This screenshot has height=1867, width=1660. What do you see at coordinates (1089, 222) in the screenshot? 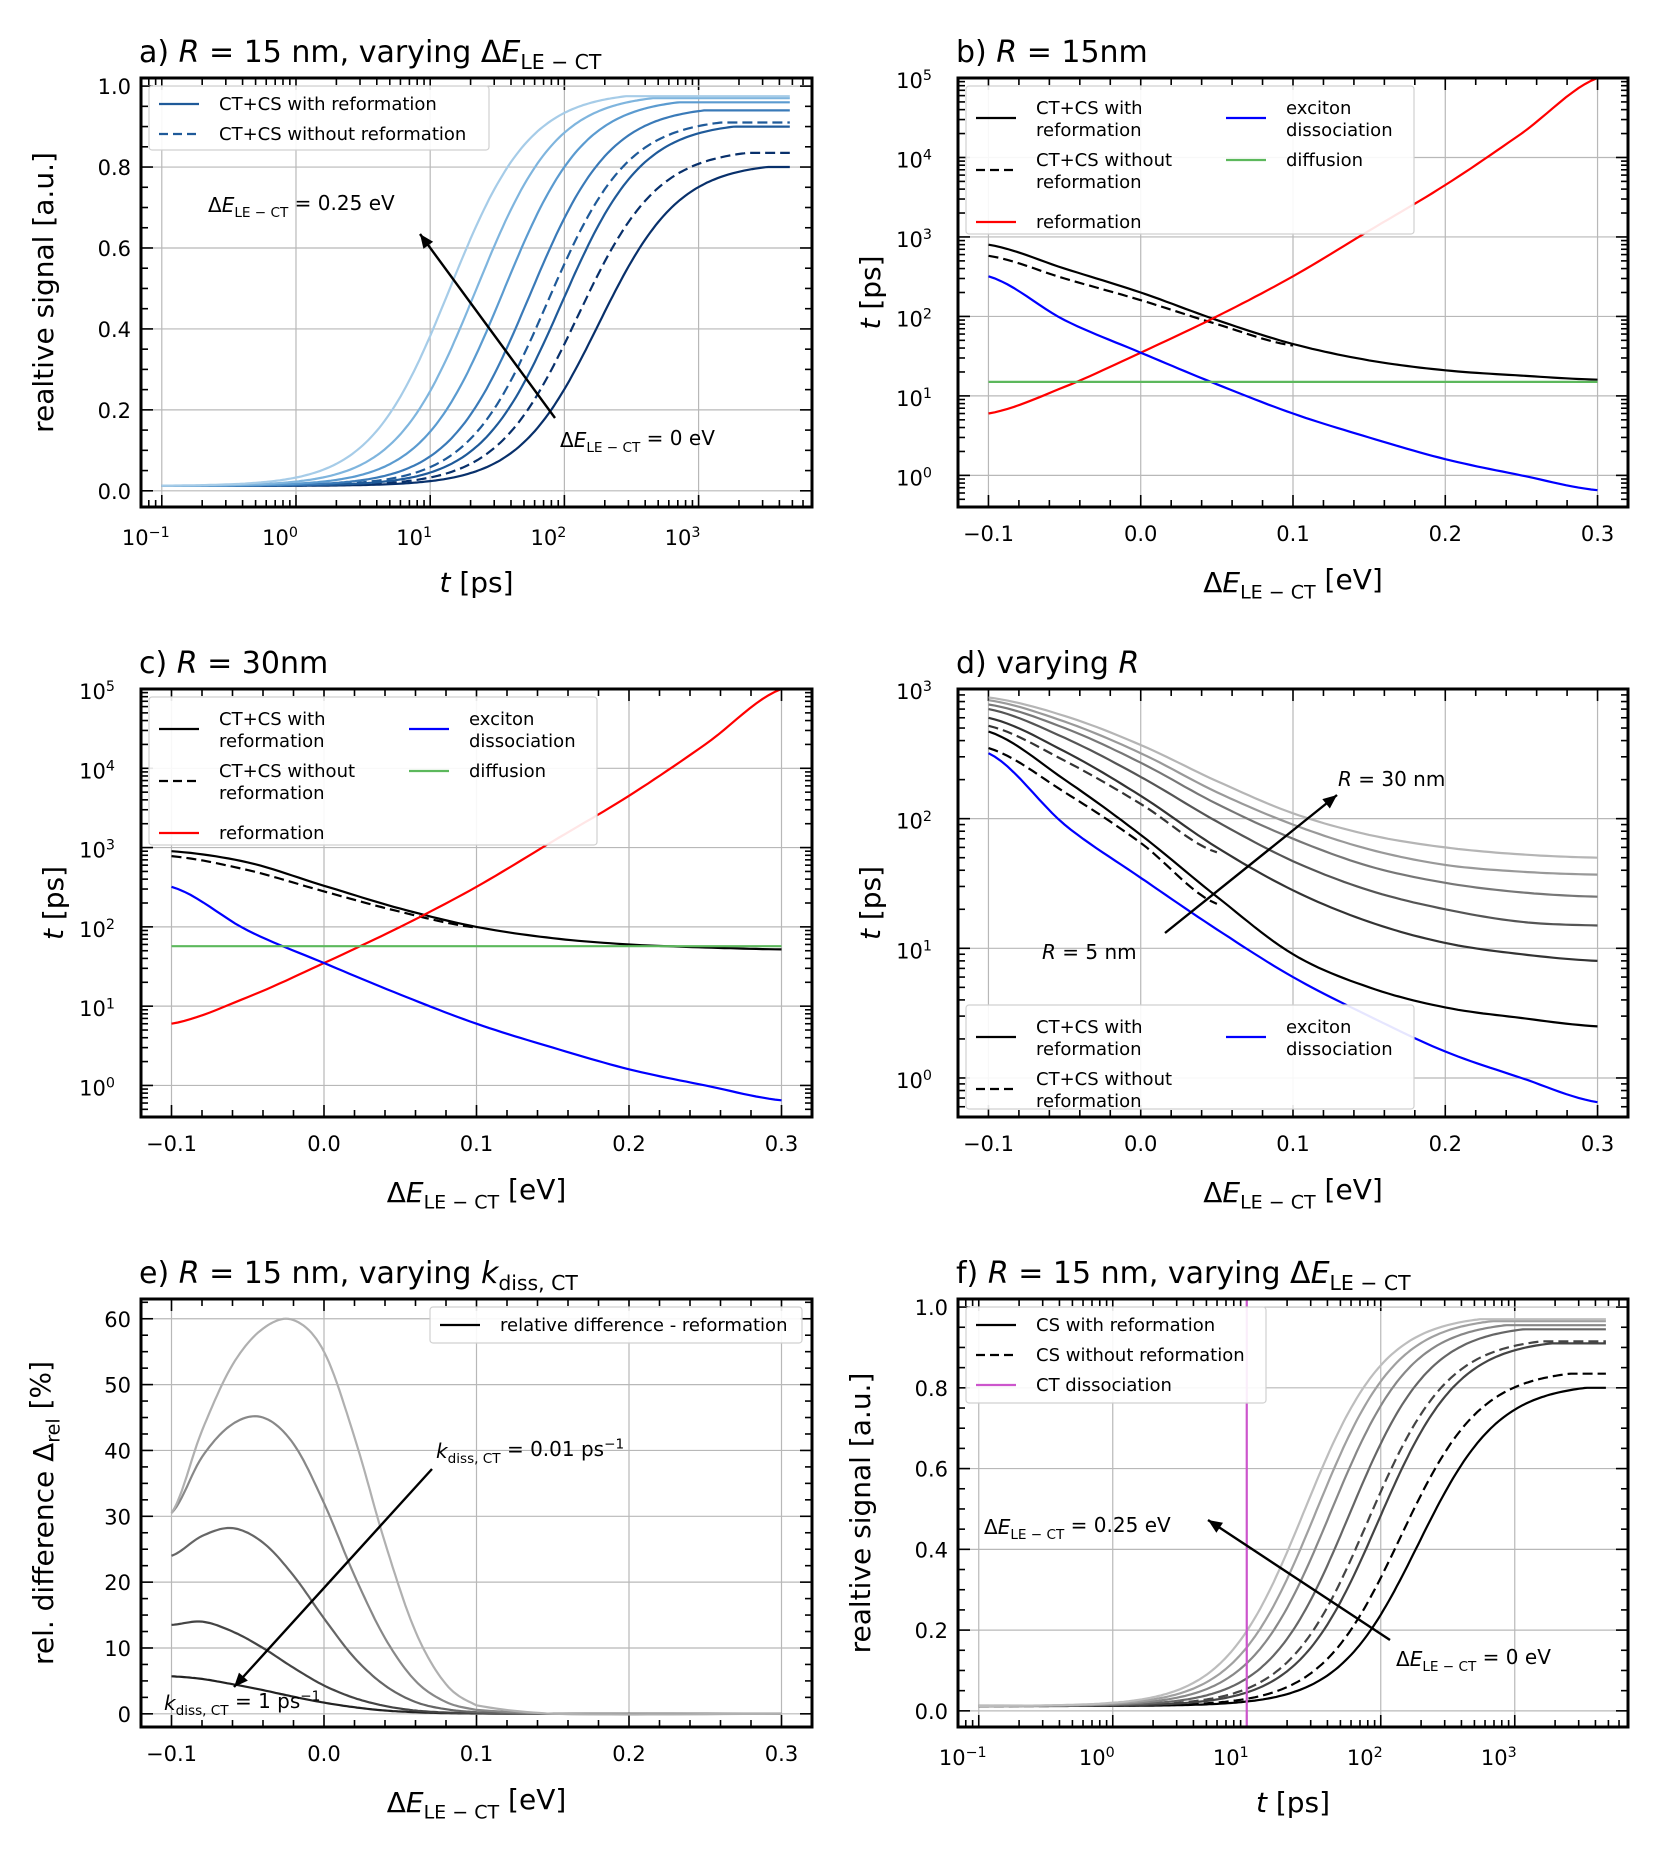
I see `legend-b-item-2-label: reformation` at bounding box center [1089, 222].